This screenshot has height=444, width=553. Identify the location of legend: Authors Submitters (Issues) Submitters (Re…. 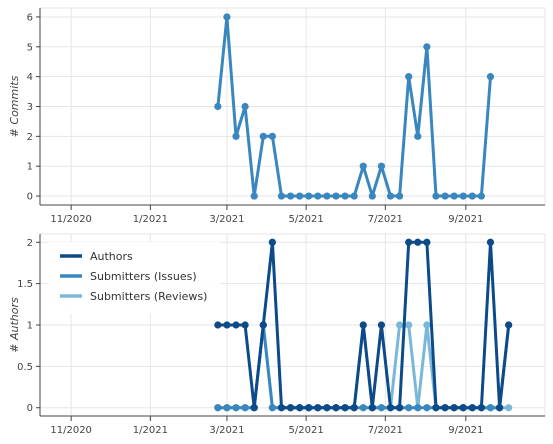
(134, 278).